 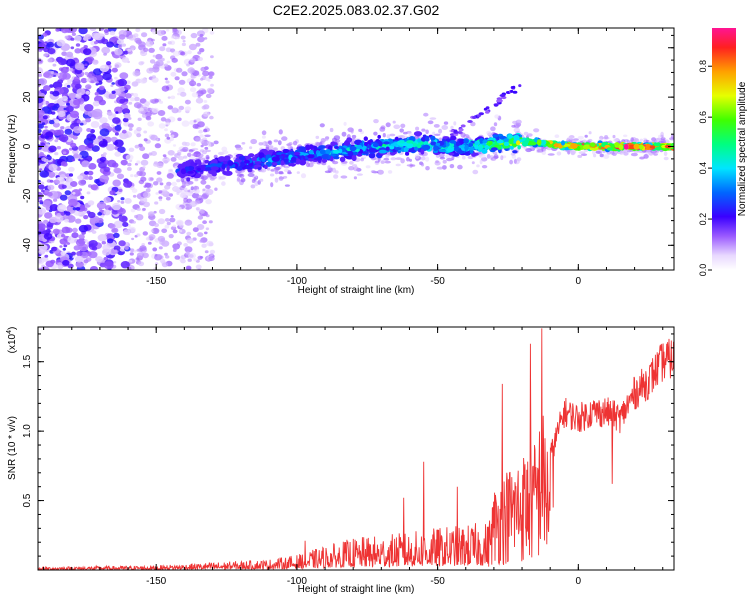 I want to click on snr-x-tick-label: -50, so click(x=437, y=581).